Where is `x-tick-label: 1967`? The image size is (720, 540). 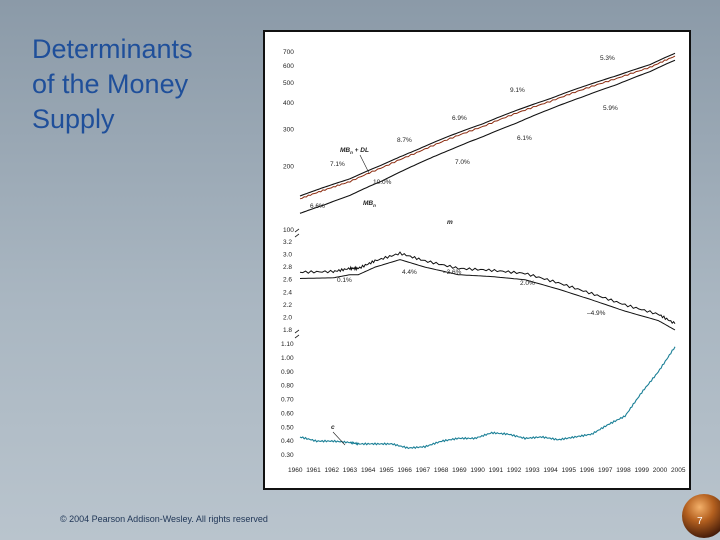
x-tick-label: 1967 is located at coordinates (423, 470).